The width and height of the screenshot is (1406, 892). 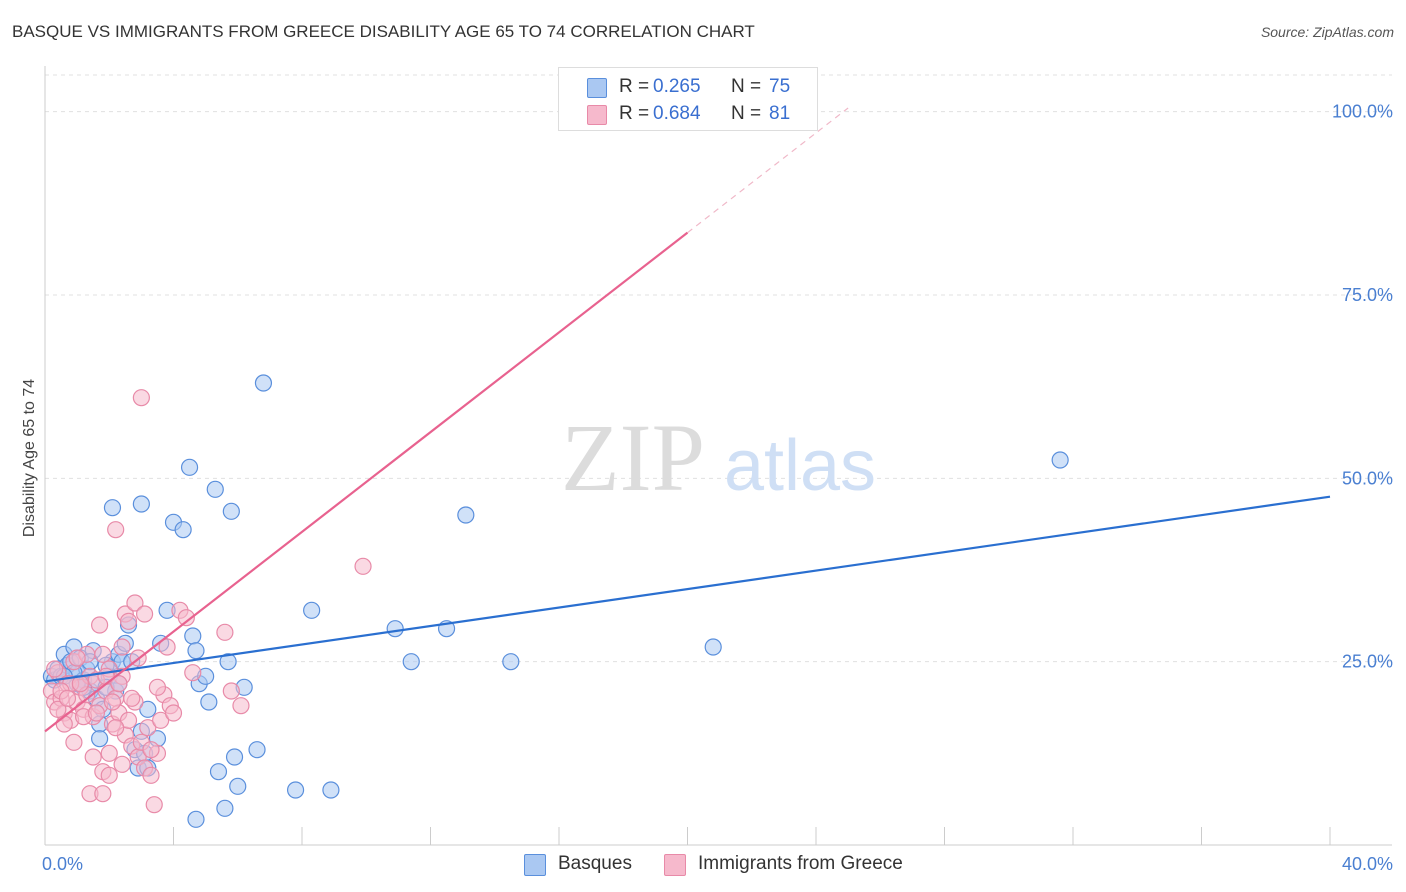 I want to click on y-axis-label: Disability Age 65 to 74, so click(x=29, y=458).